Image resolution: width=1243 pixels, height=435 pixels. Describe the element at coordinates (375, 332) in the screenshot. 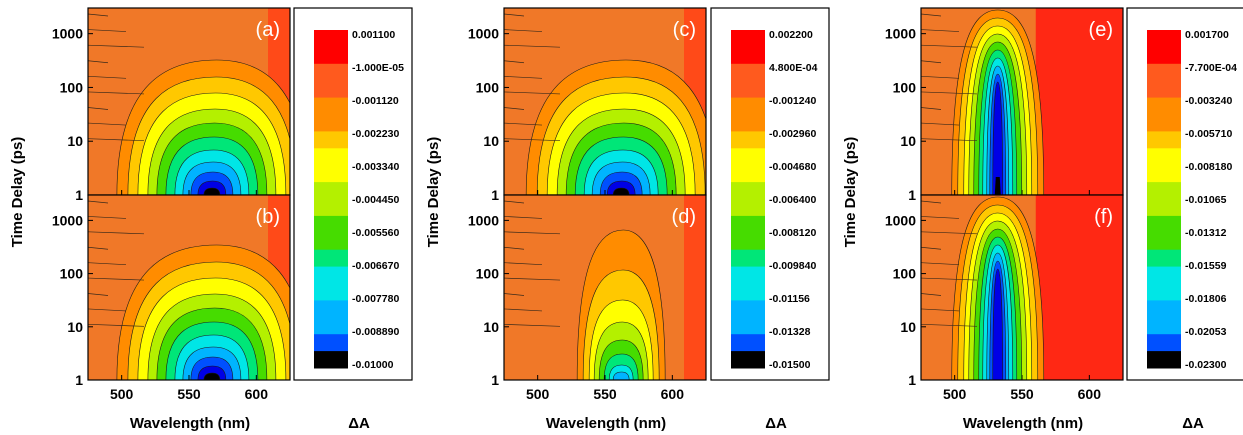

I see `colorbar-tick-label: -0.008890` at that location.